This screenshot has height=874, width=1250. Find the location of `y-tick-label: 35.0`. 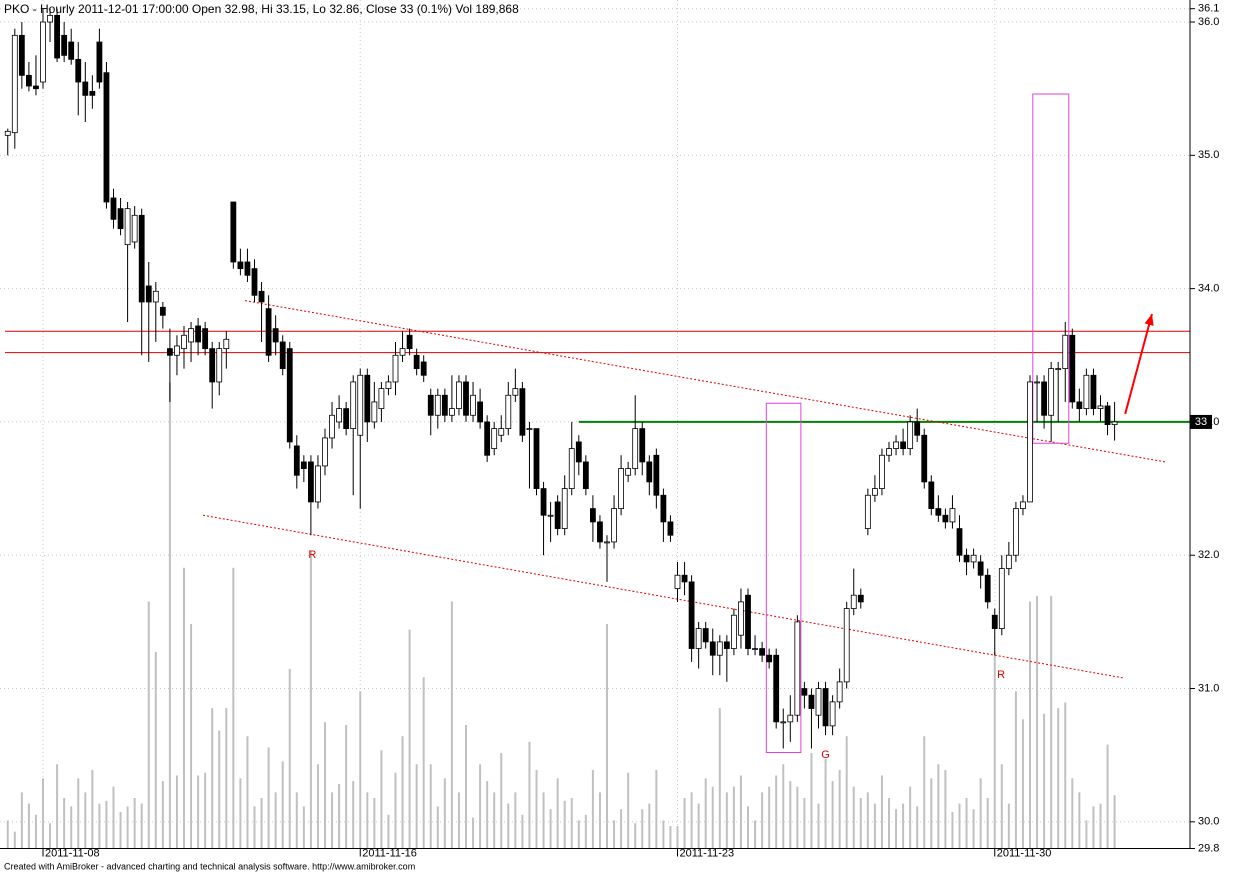

y-tick-label: 35.0 is located at coordinates (1208, 155).